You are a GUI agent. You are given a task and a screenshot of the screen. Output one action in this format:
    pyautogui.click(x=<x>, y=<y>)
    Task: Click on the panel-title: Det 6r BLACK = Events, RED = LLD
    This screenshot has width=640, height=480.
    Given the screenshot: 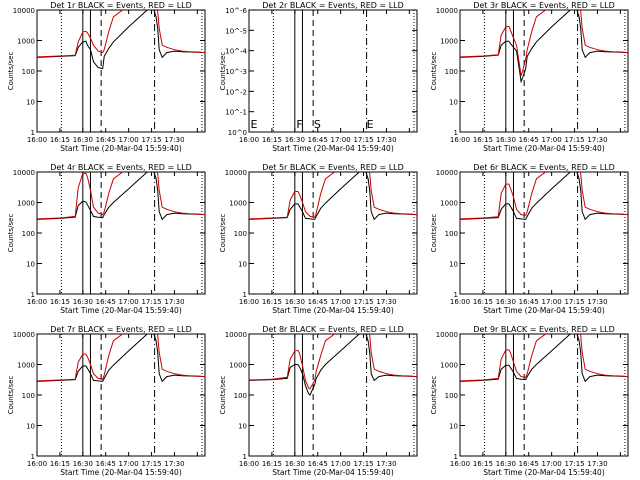 What is the action you would take?
    pyautogui.click(x=544, y=167)
    